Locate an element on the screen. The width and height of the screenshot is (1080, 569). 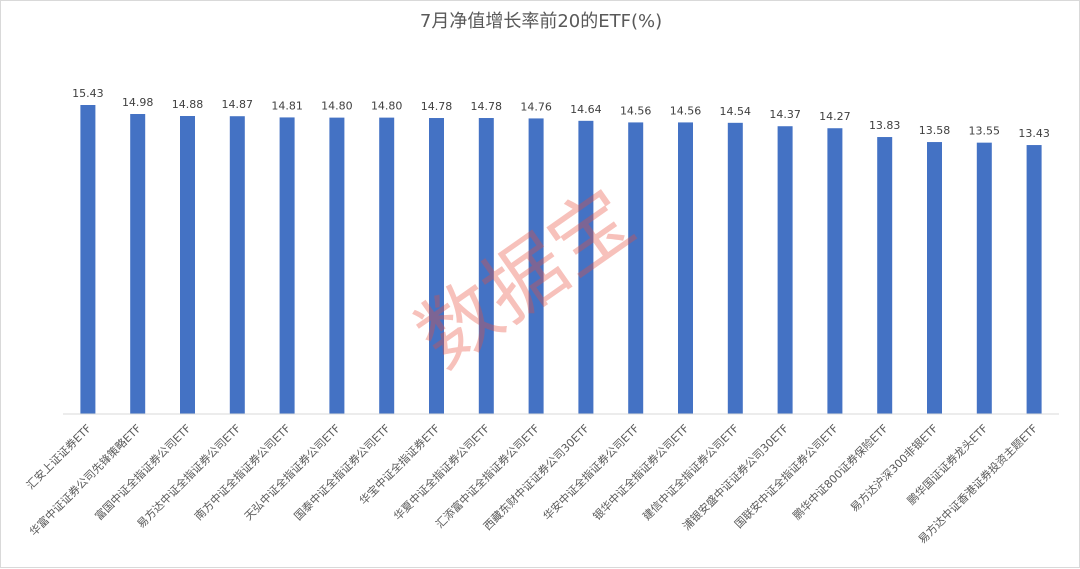
x-tick-label: 鹏华中证800证券保险ETF is located at coordinates (840, 471).